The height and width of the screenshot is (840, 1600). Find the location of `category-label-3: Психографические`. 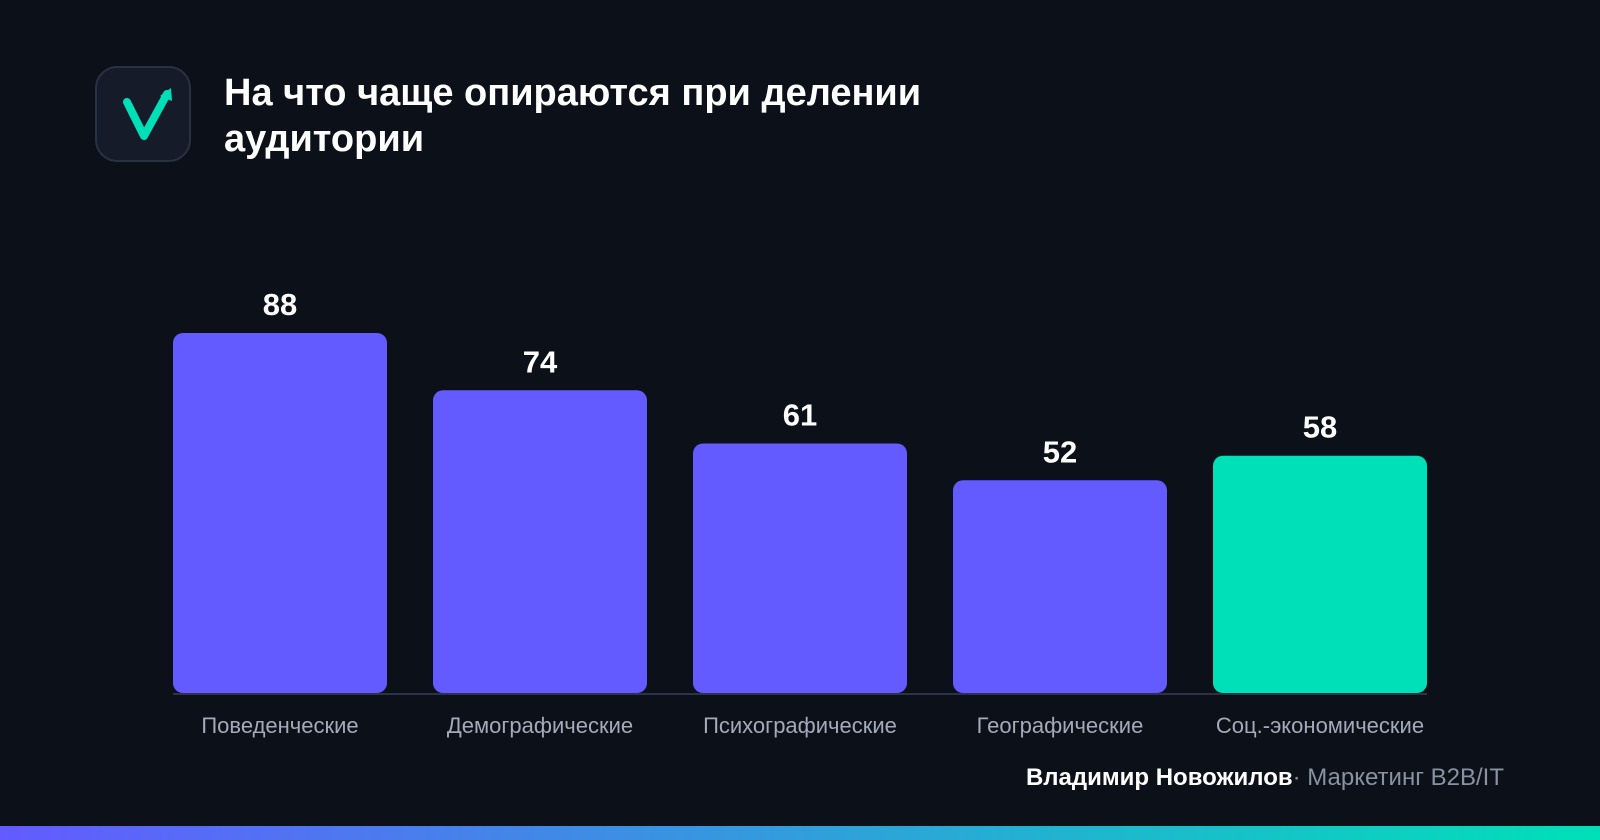

category-label-3: Психографические is located at coordinates (800, 725).